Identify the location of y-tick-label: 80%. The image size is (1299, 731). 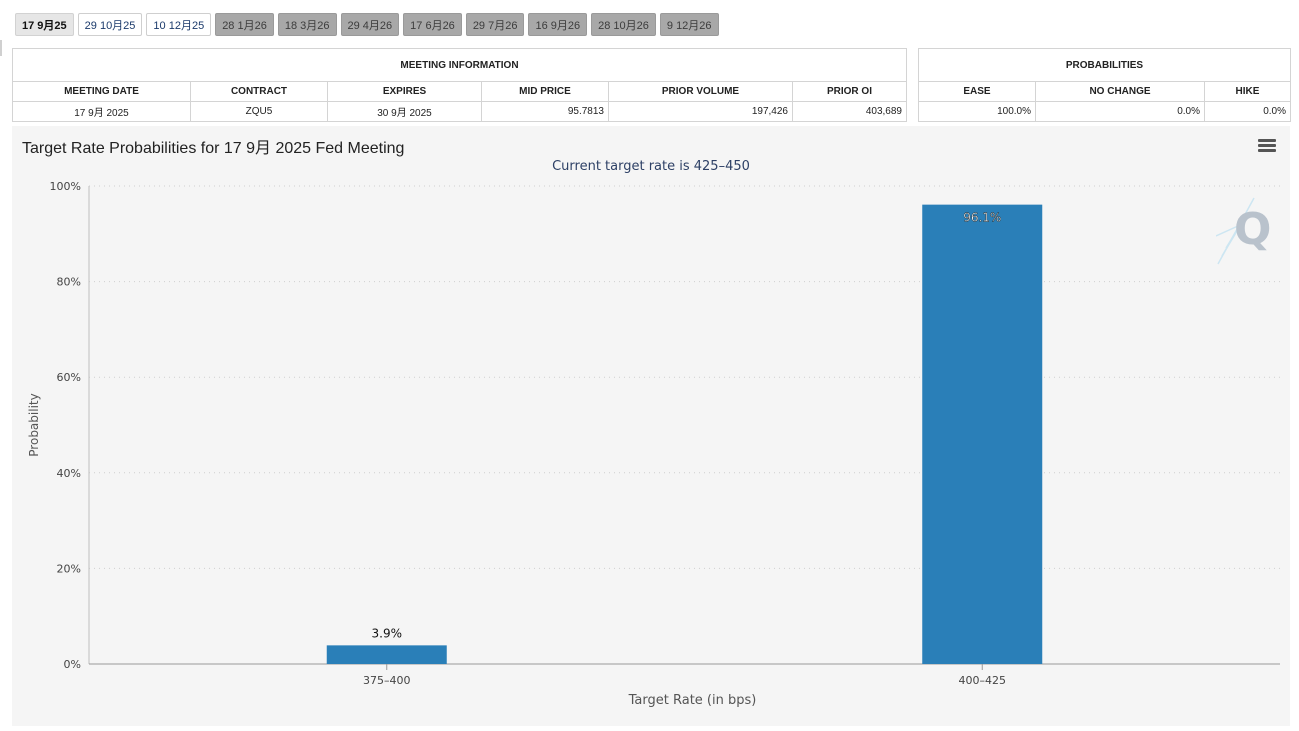
(69, 282).